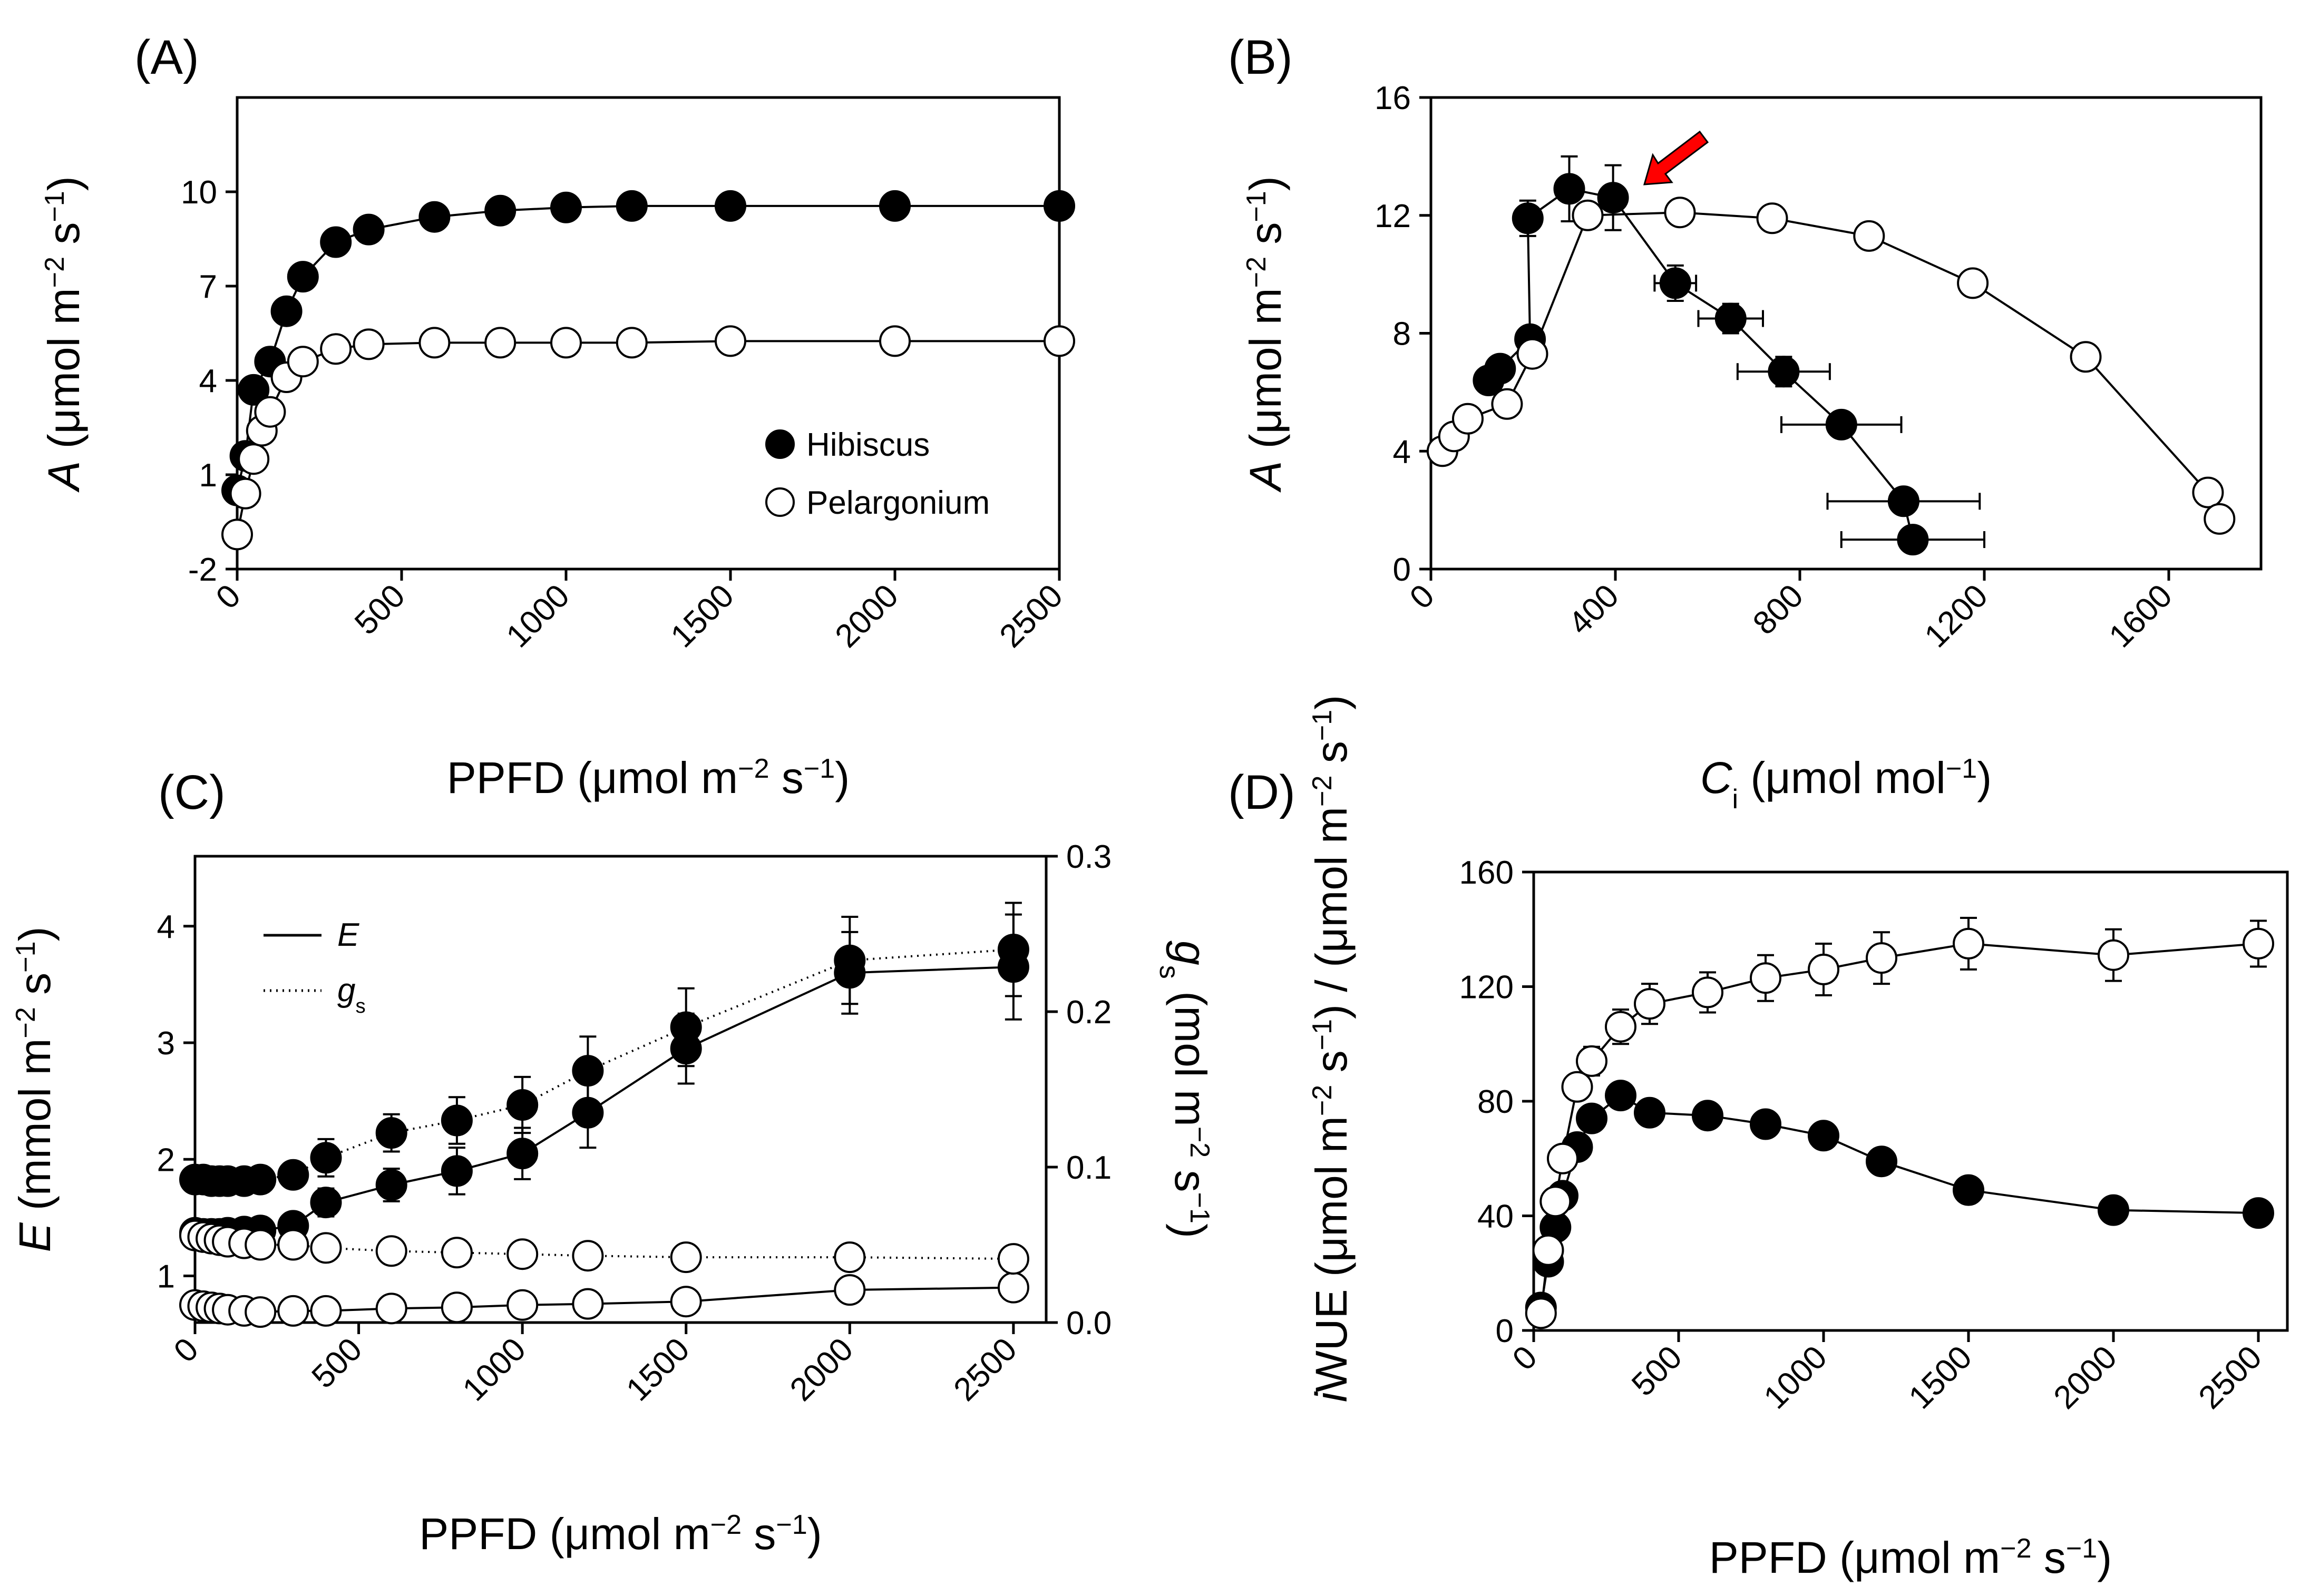 The width and height of the screenshot is (2300, 1596). What do you see at coordinates (208, 287) in the screenshot?
I see `y-tick-label: 7` at bounding box center [208, 287].